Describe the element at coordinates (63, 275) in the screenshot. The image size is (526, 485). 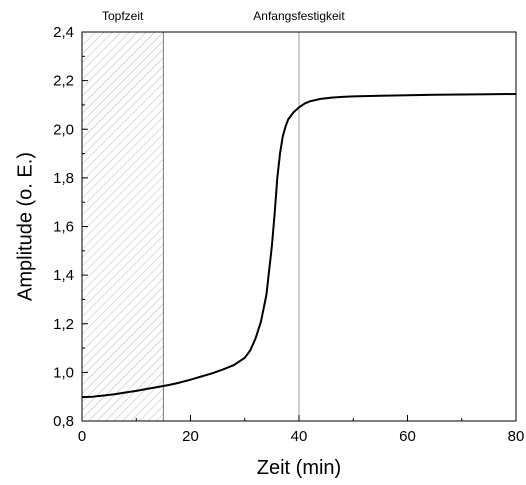
I see `y-tick-label: 1,4` at that location.